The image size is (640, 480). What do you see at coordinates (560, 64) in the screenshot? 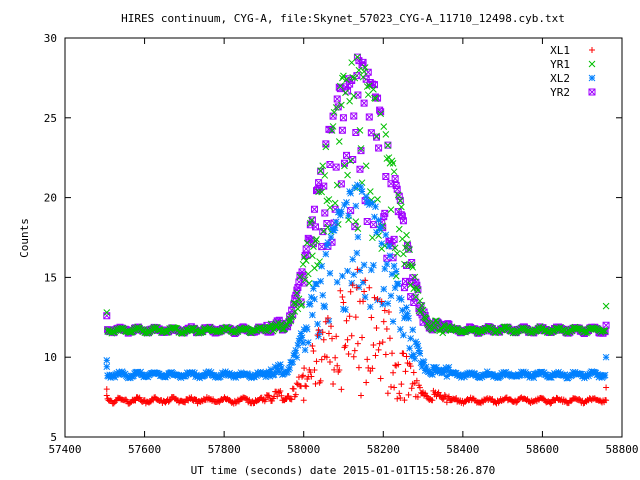
I see `legend-label: YR1` at bounding box center [560, 64].